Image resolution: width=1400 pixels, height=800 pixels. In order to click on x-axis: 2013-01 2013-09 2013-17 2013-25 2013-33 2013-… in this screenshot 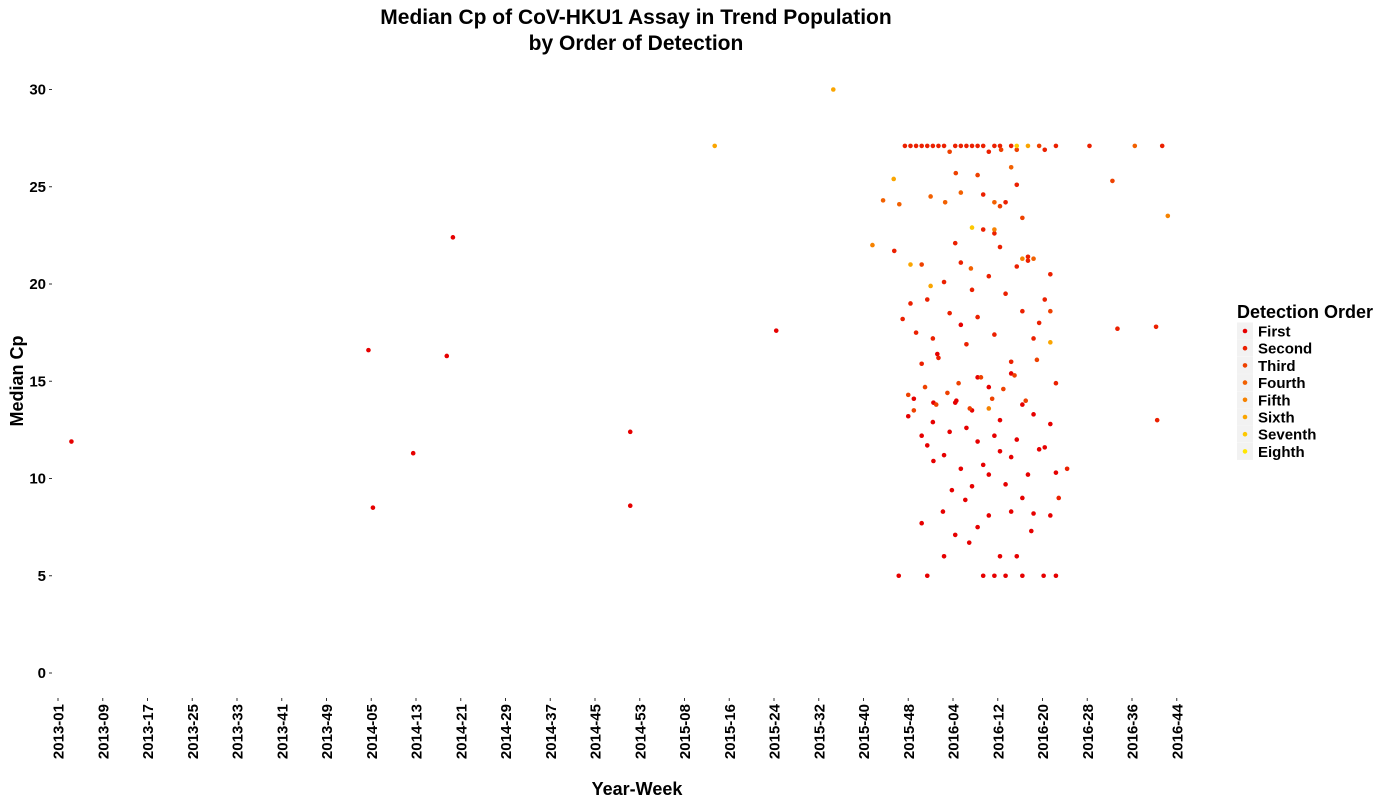, I will do `click(618, 728)`.